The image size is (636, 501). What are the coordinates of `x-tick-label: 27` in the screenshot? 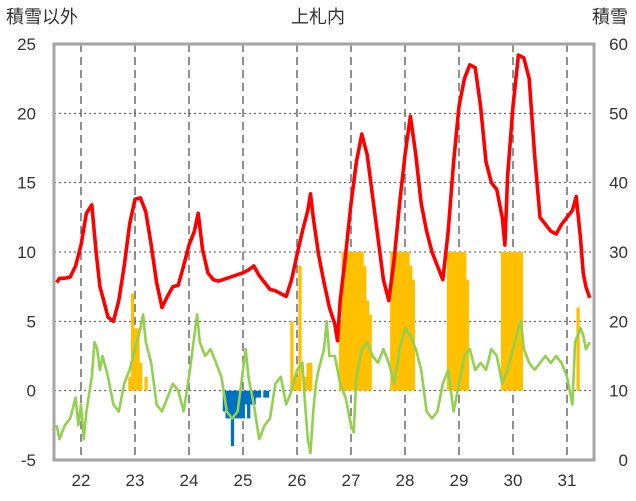 It's located at (351, 480).